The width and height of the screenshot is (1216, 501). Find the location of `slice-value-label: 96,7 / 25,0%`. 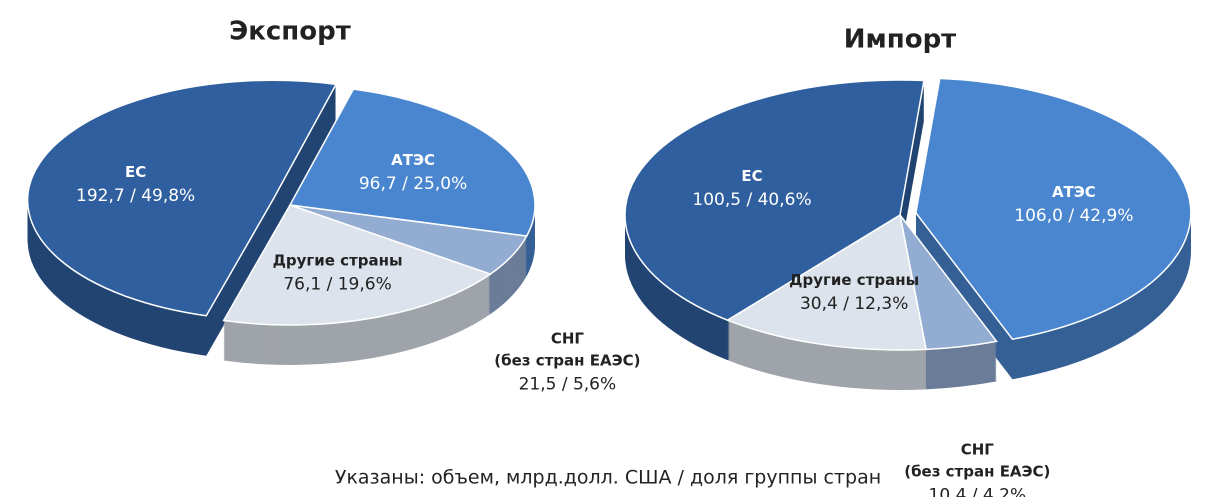

slice-value-label: 96,7 / 25,0% is located at coordinates (413, 184).